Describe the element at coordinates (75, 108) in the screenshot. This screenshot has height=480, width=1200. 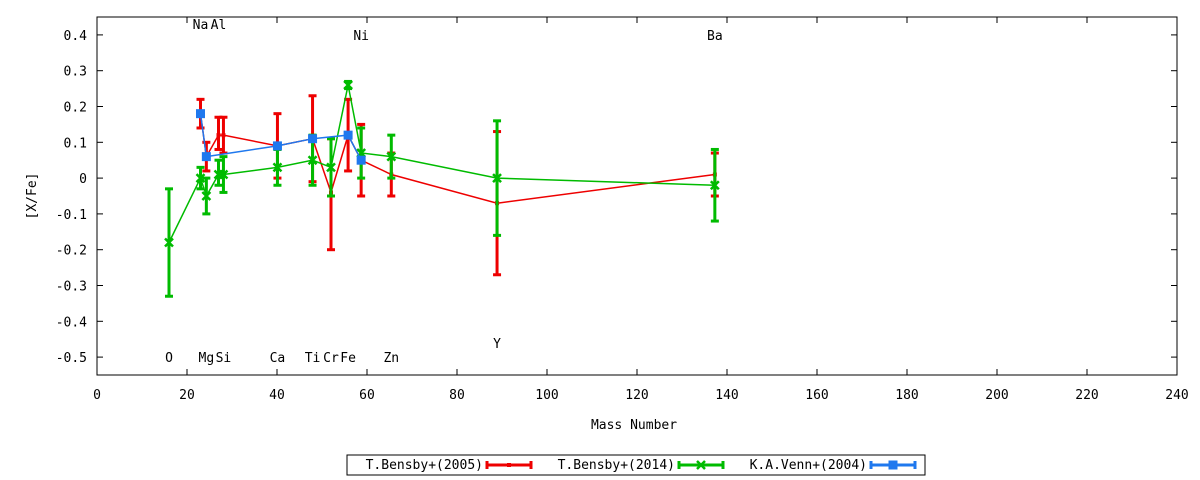
I see `y-tick-label: 0.2` at that location.